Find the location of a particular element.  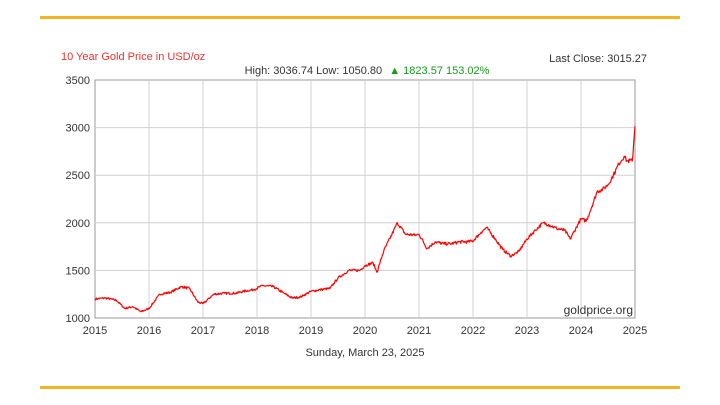

y-tick-label: 2000 is located at coordinates (78, 224).